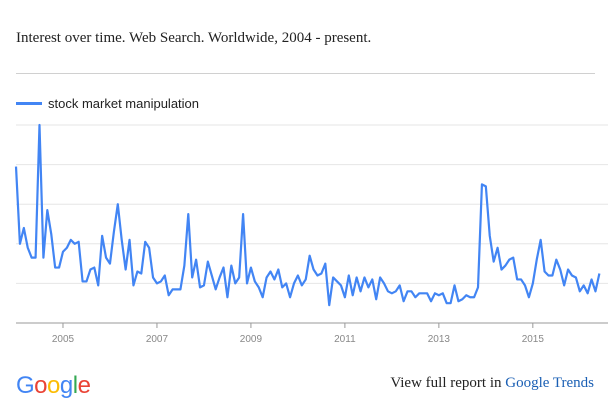 The height and width of the screenshot is (405, 608). Describe the element at coordinates (446, 383) in the screenshot. I see `report-prefix: View full report in` at that location.